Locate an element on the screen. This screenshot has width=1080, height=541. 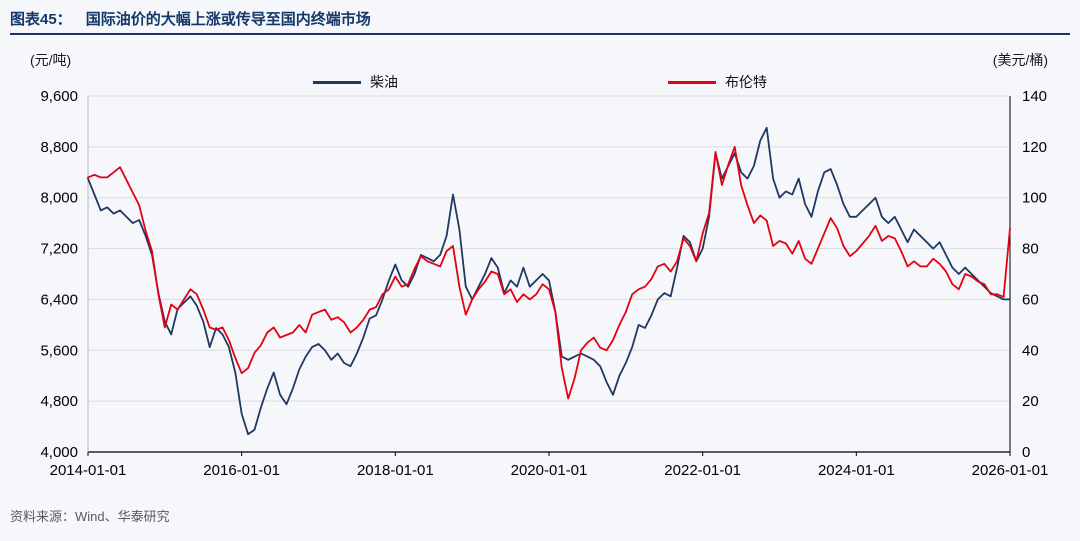
x-tick-label: 2024-01-01 is located at coordinates (856, 470).